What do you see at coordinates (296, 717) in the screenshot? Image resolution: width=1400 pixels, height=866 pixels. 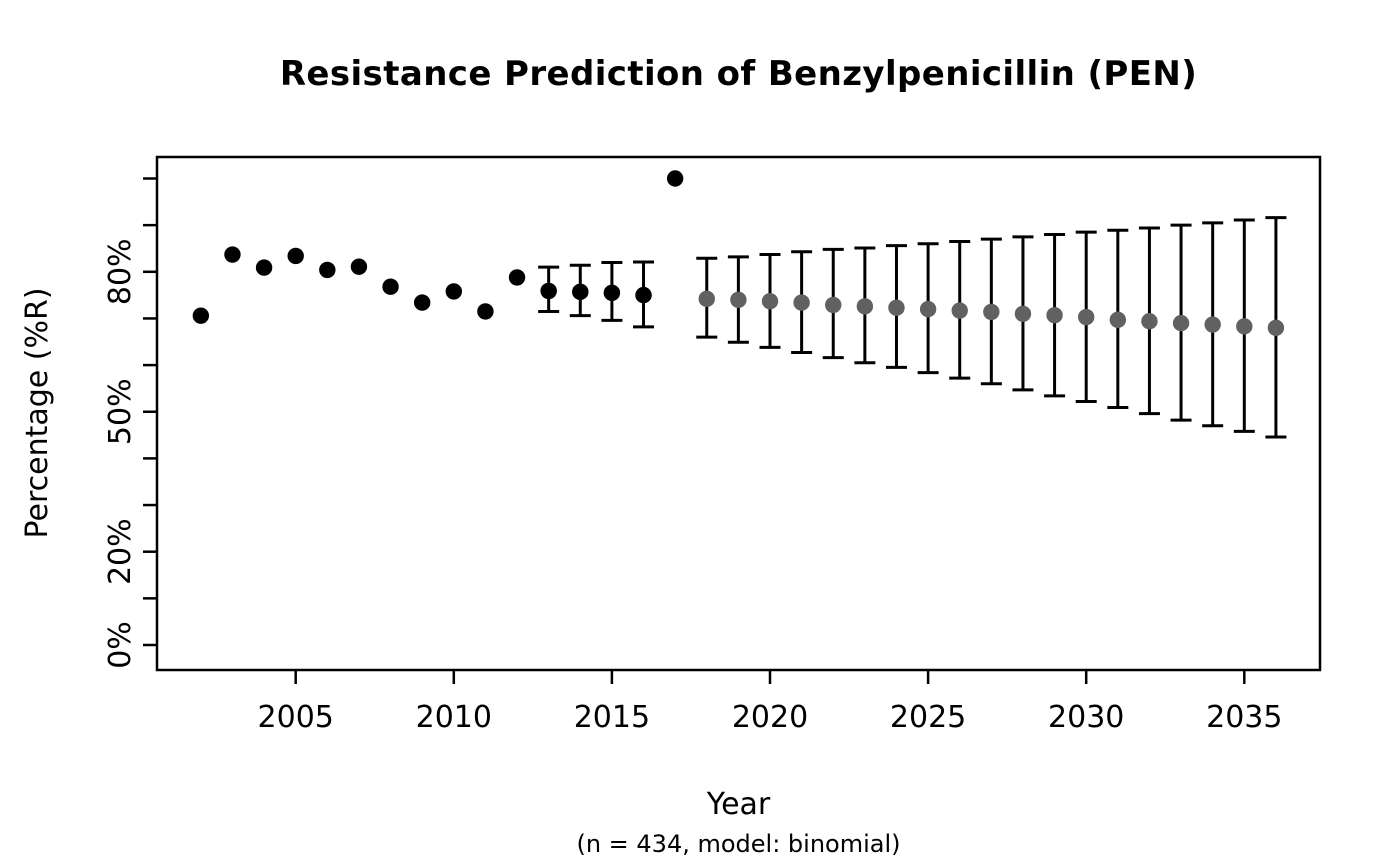 I see `x-tick-label: 2005` at bounding box center [296, 717].